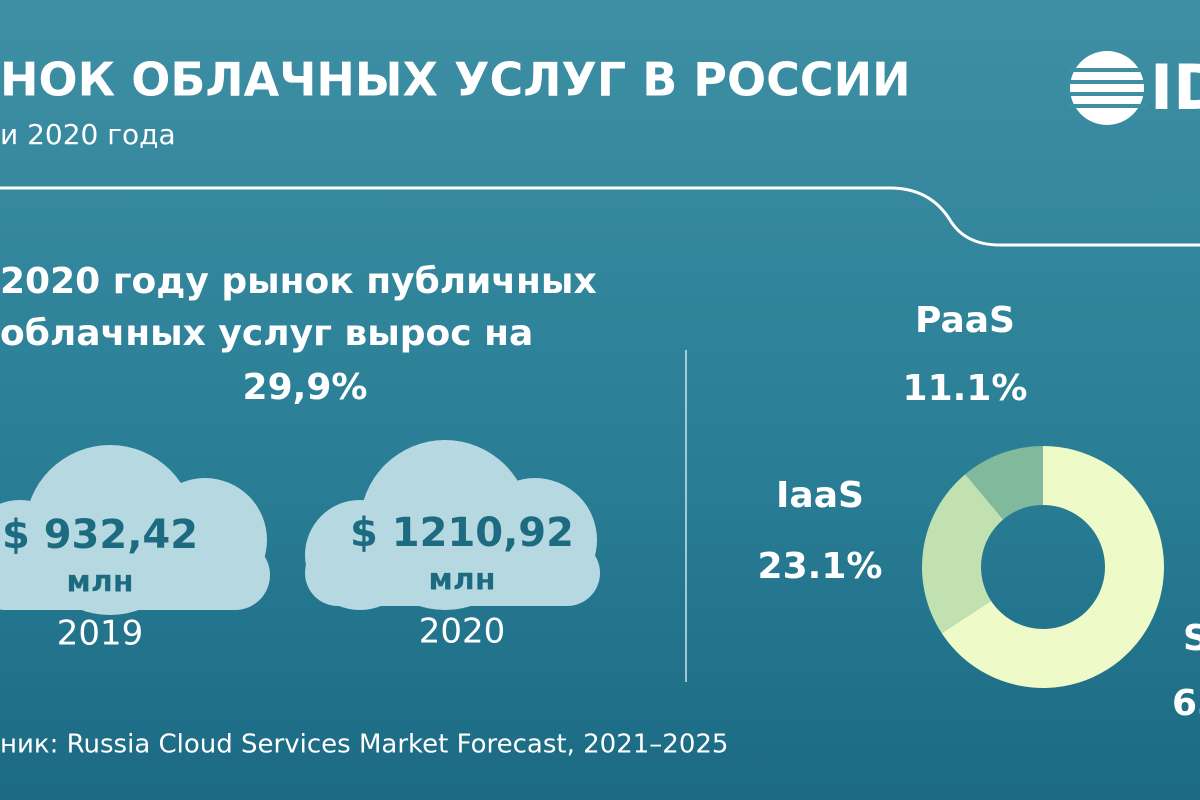 Image resolution: width=1200 pixels, height=800 pixels. What do you see at coordinates (298, 281) in the screenshot?
I see `headline: 2020 году рынок публичных` at bounding box center [298, 281].